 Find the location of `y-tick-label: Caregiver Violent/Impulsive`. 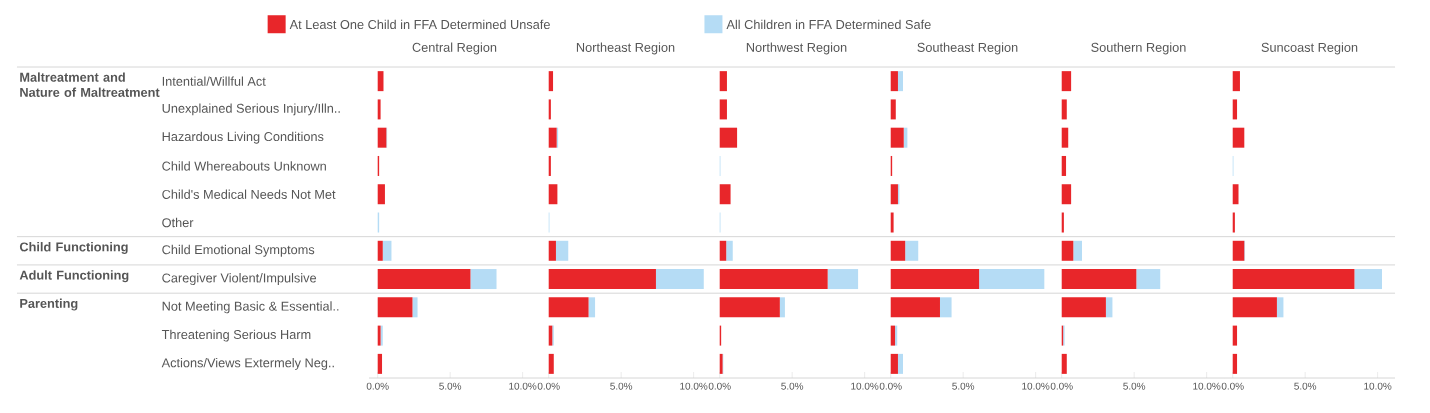

y-tick-label: Caregiver Violent/Impulsive is located at coordinates (239, 279).